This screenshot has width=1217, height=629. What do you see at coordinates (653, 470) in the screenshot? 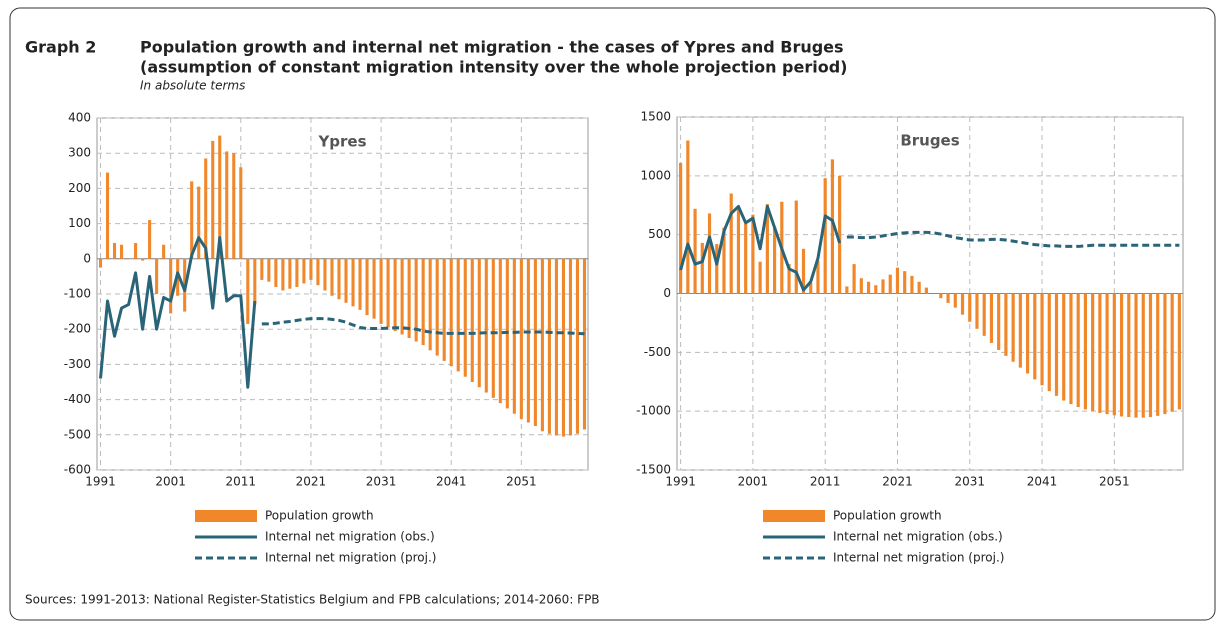
I see `y-tick-label: -1500` at bounding box center [653, 470].